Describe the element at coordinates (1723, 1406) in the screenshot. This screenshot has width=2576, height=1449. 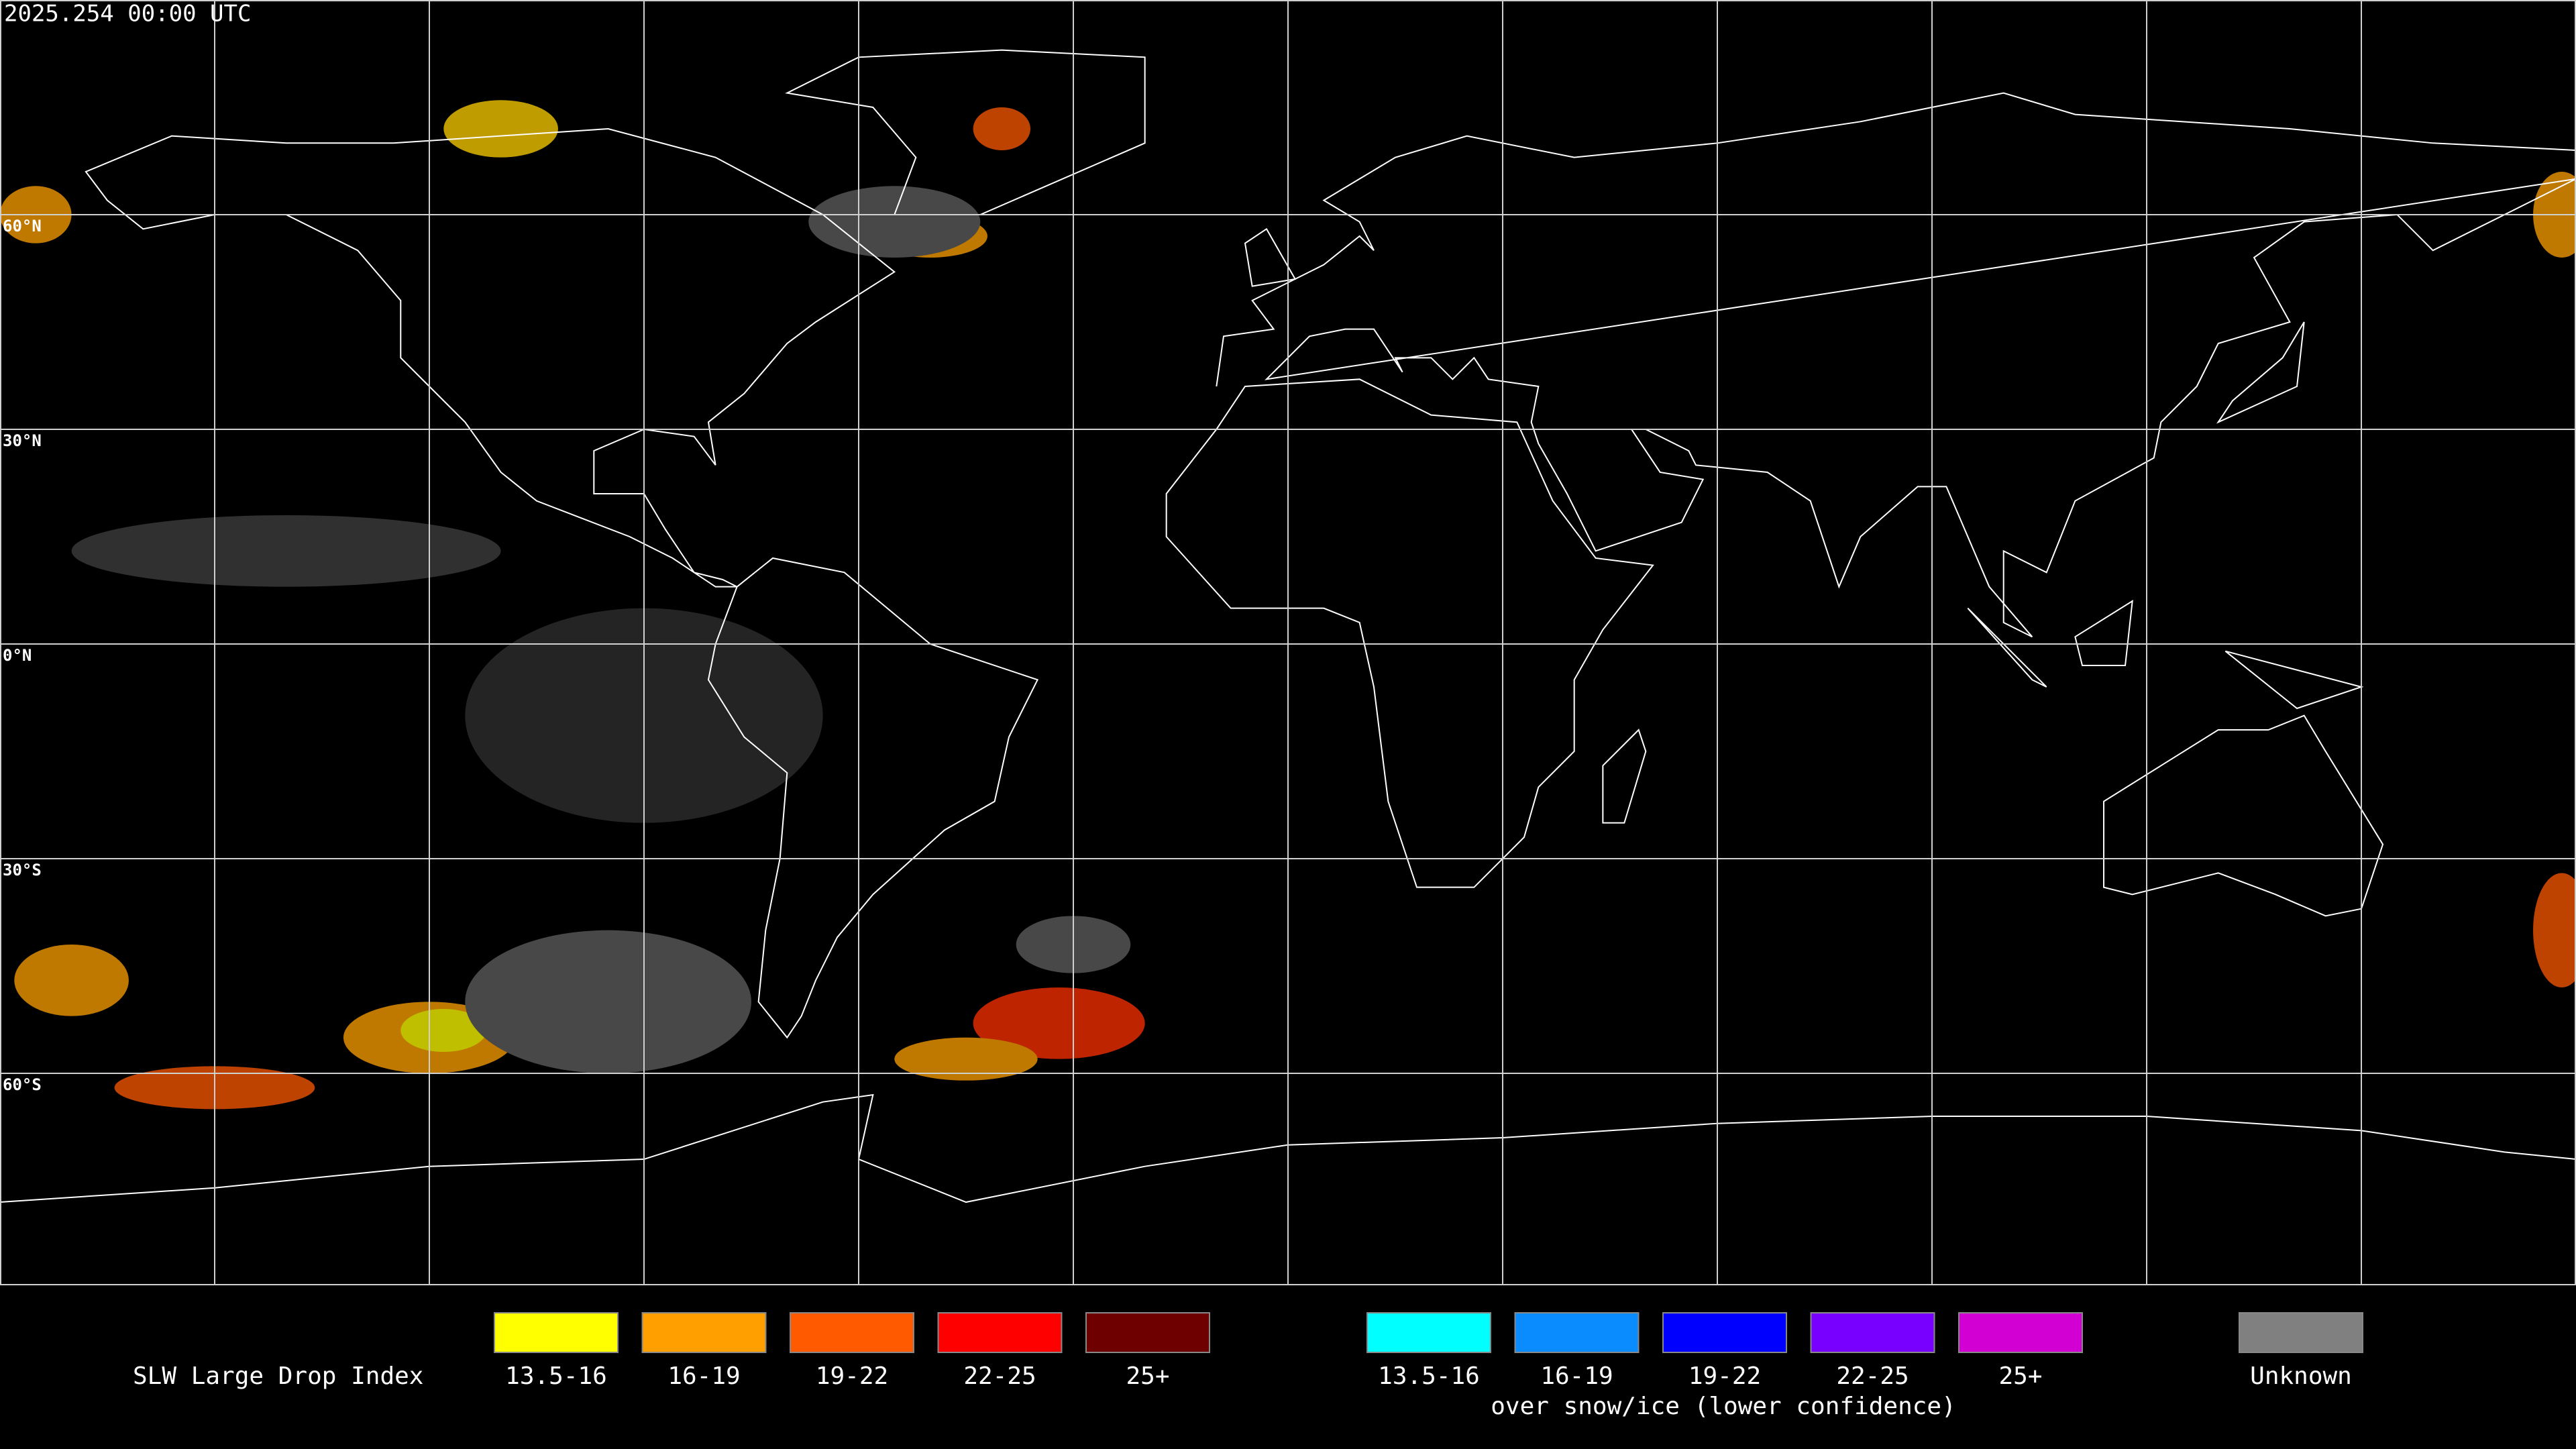
I see `snow-caption: over snow/ice (lower confidence)` at that location.